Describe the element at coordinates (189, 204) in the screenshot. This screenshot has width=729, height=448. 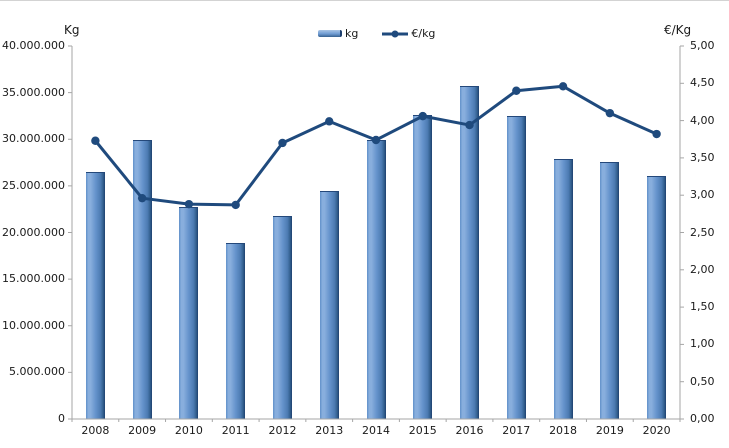
I see `line-marker-2010` at that location.